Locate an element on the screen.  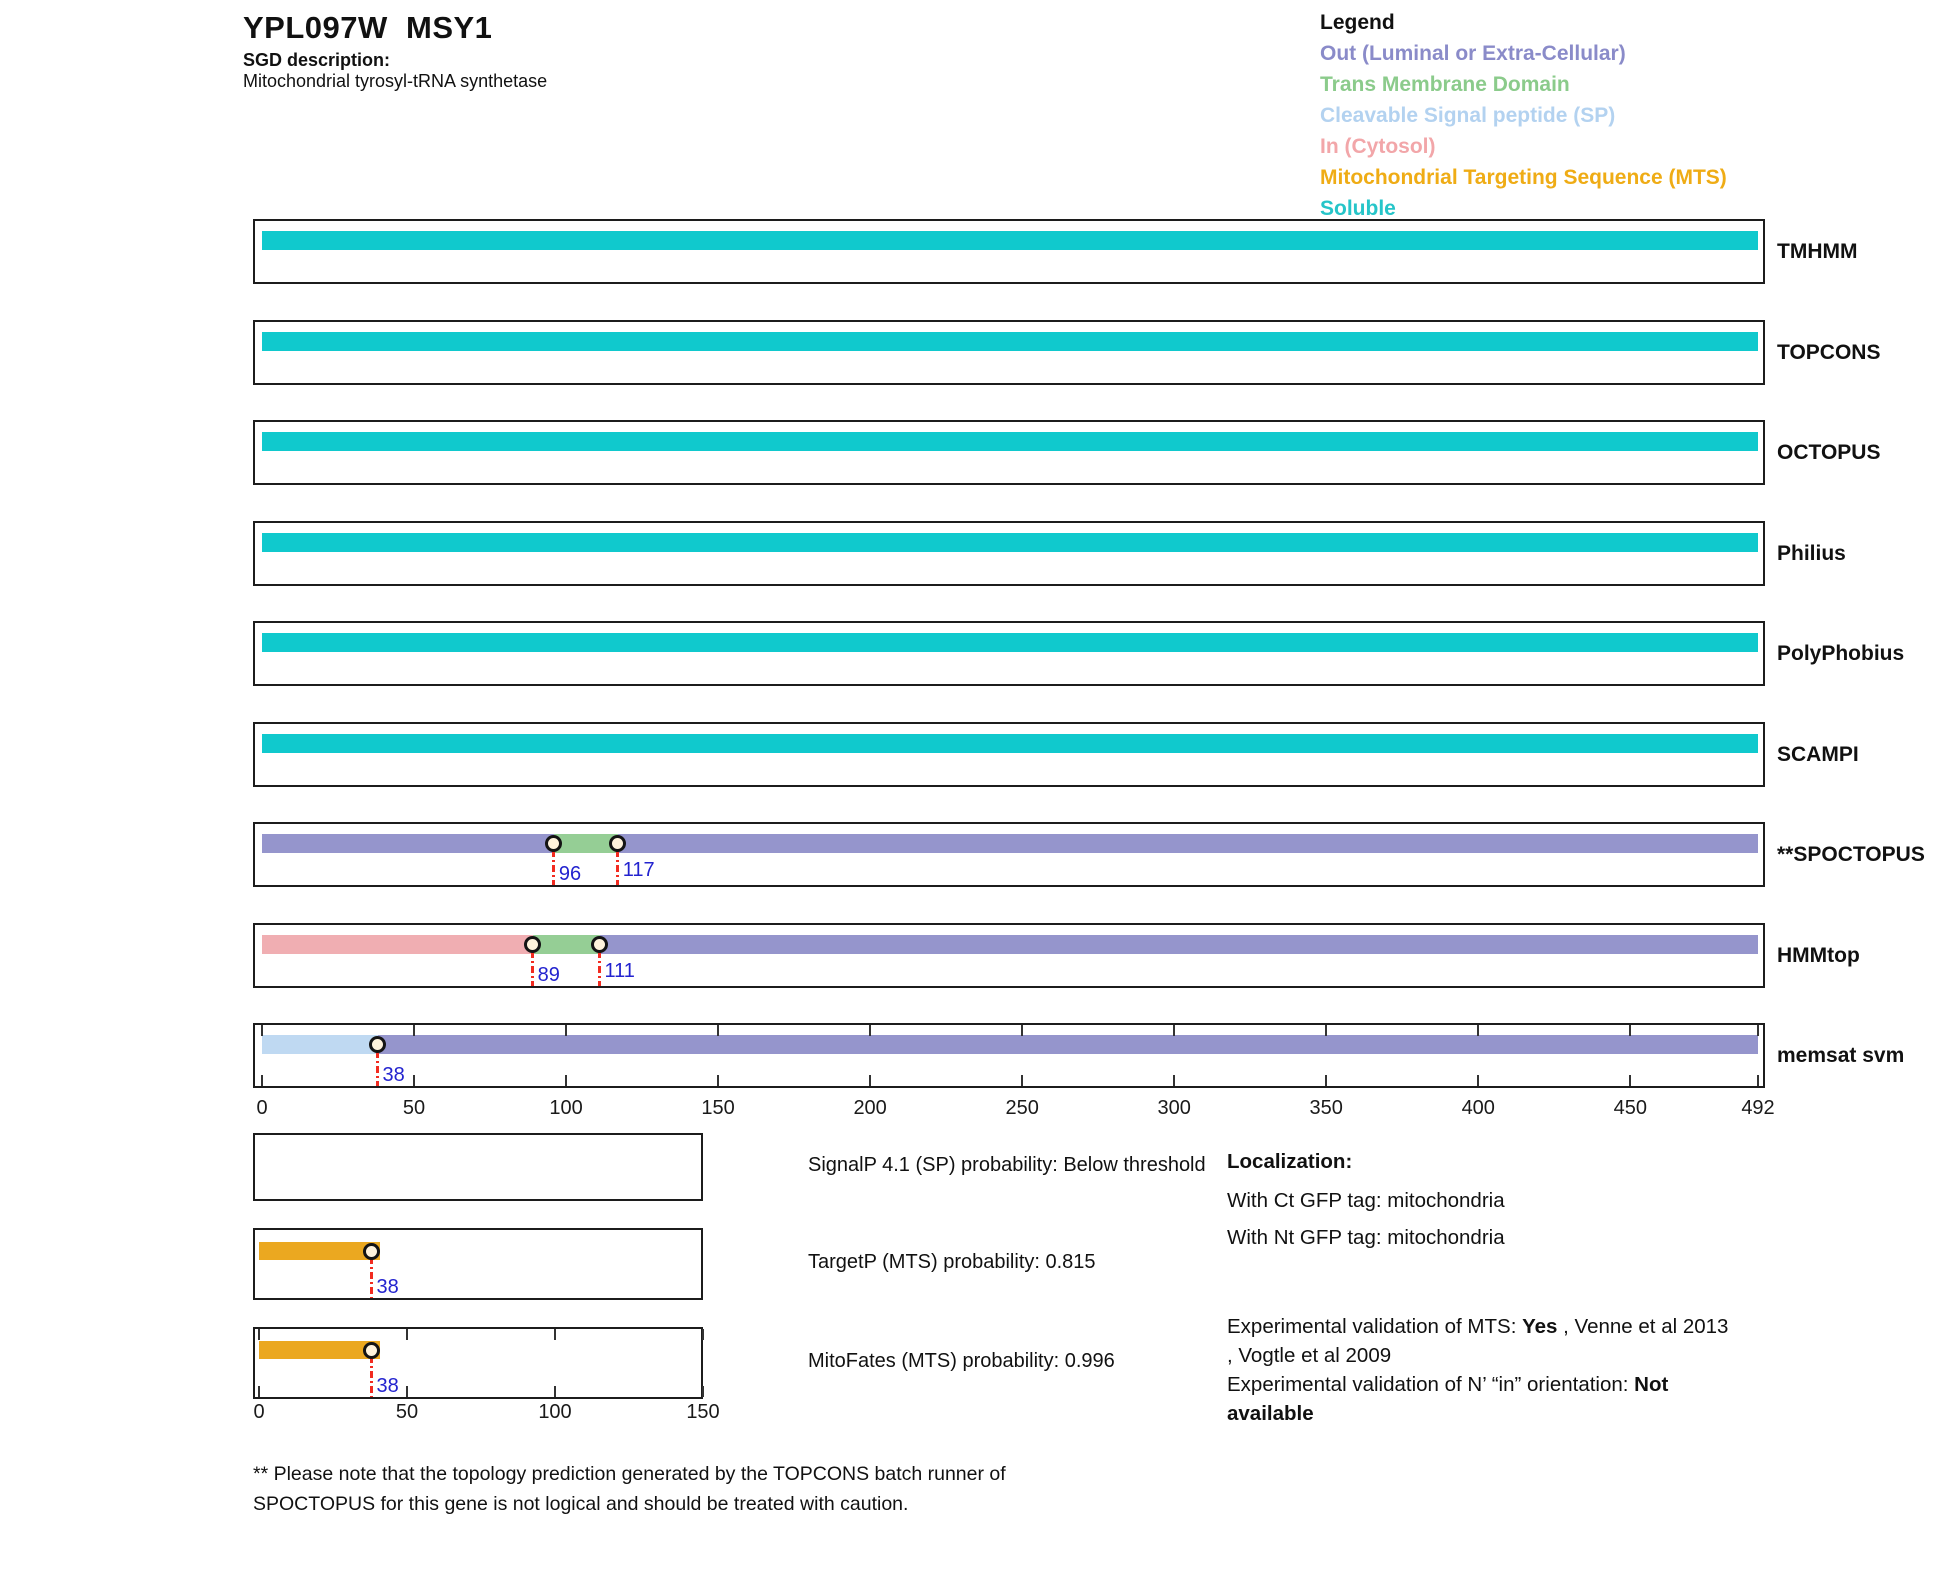
track-label-scampi: SCAMPI is located at coordinates (1818, 754).